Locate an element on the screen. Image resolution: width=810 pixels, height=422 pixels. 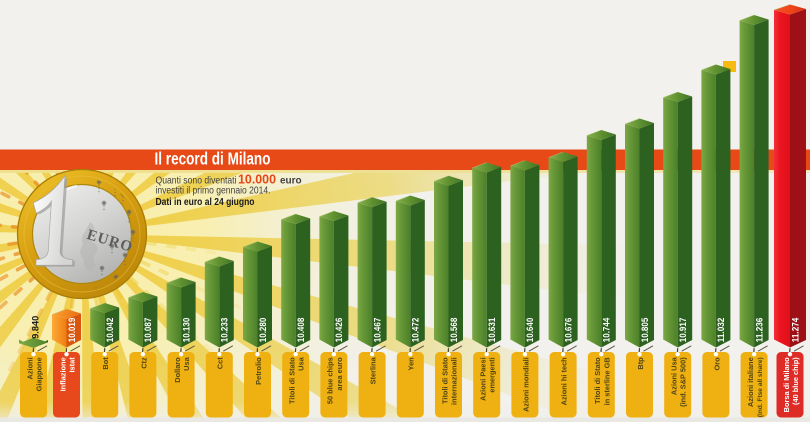
svg-text: Il record di Milano is located at coordinates (213, 159).